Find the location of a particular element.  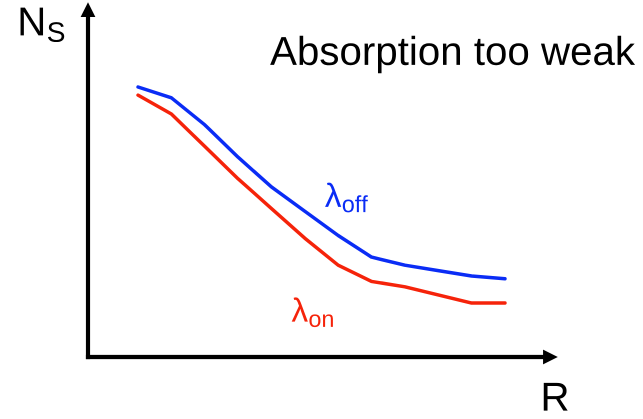

series-label: λ$_{on}$ is located at coordinates (312, 312).